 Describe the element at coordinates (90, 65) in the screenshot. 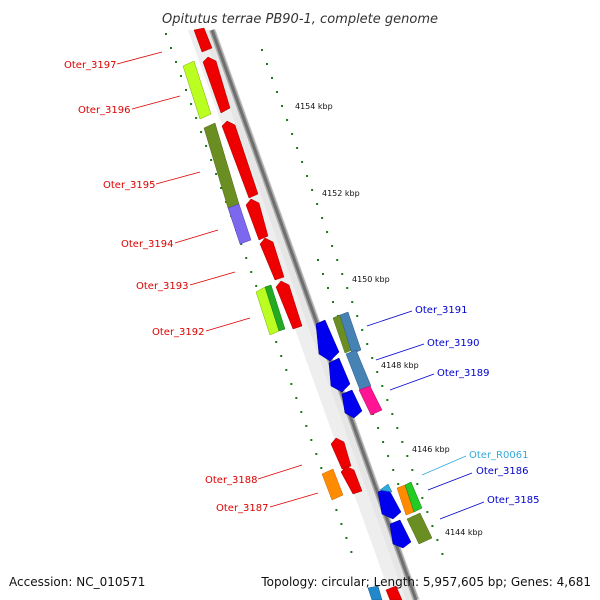

I see `gene-label-3197: Oter_3197` at that location.